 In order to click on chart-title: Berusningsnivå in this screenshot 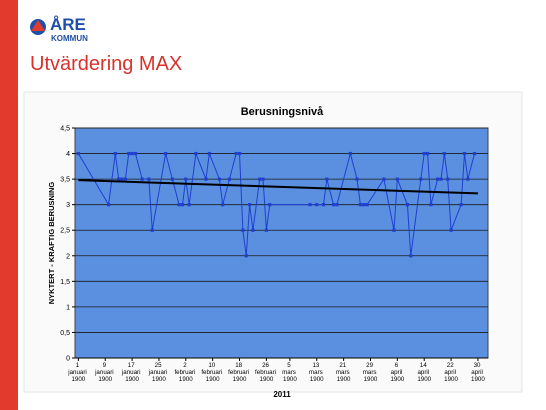, I will do `click(282, 112)`.